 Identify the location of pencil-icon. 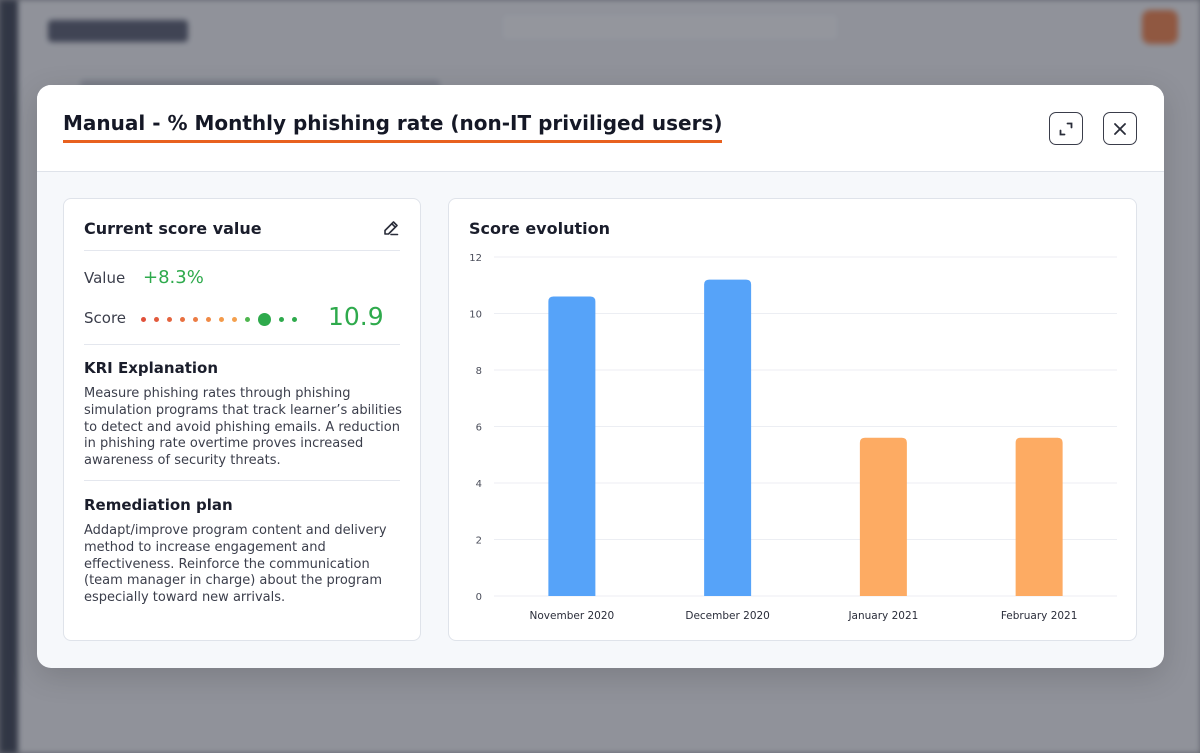
(391, 228).